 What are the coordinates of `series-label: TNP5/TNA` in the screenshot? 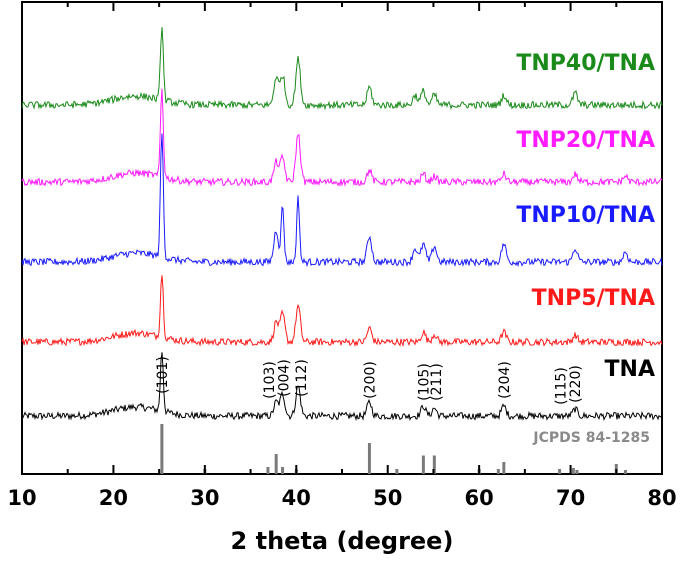 It's located at (593, 298).